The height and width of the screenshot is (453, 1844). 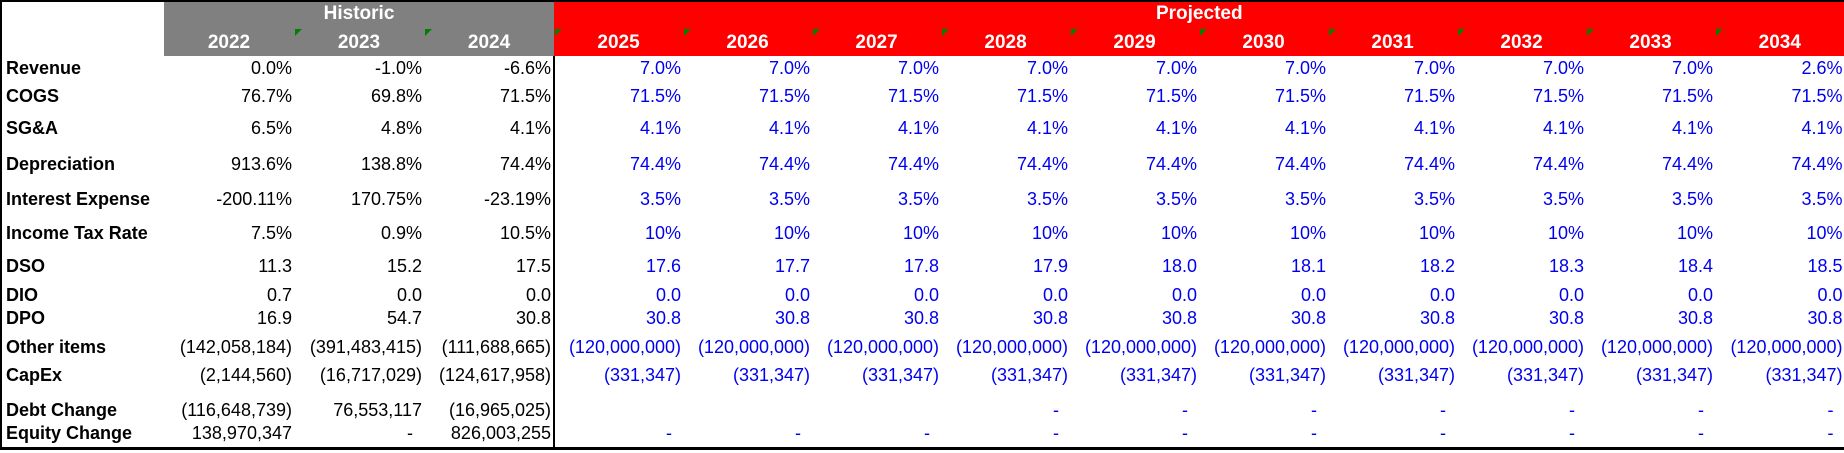 What do you see at coordinates (1306, 128) in the screenshot?
I see `value-cell-2030: 4.1%` at bounding box center [1306, 128].